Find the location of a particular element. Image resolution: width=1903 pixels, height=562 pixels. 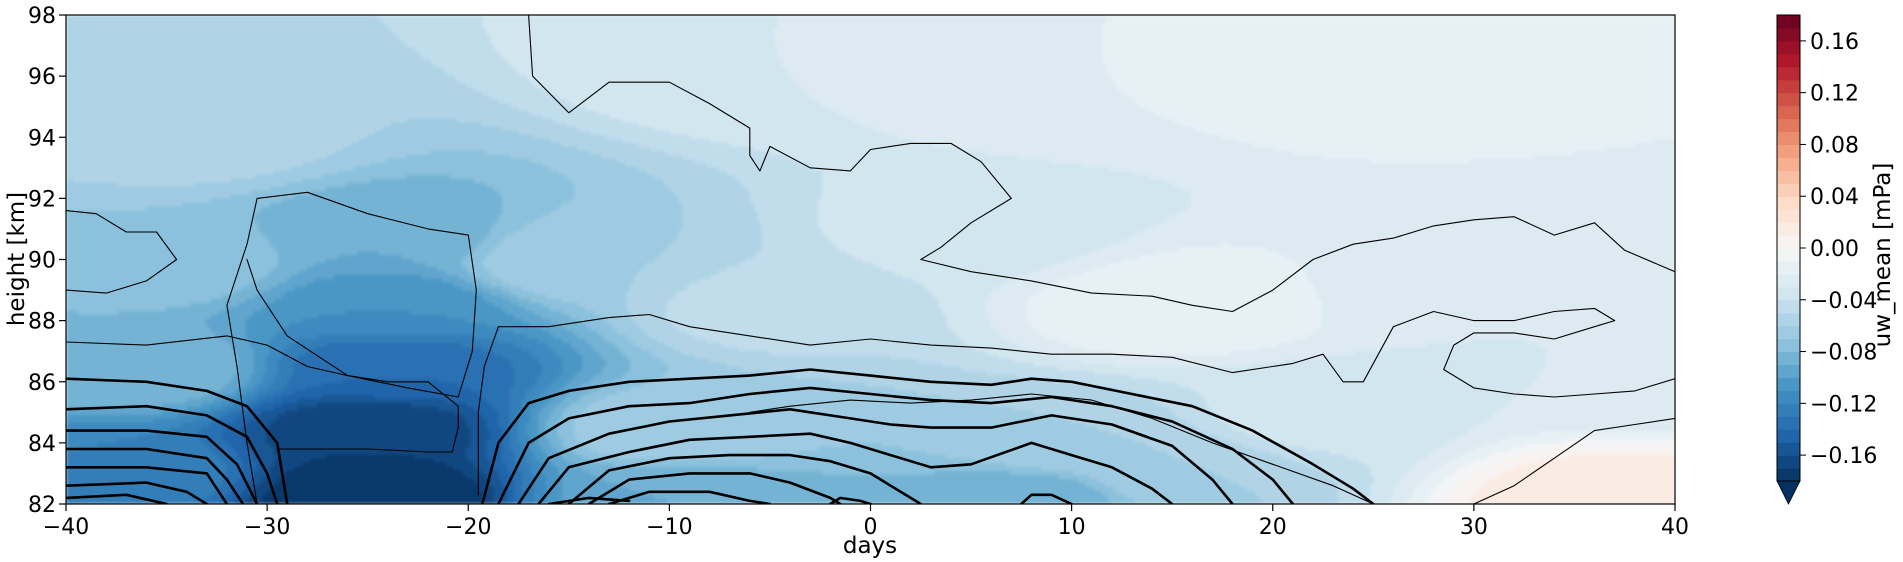

x-tick-label: 40 is located at coordinates (1675, 527).